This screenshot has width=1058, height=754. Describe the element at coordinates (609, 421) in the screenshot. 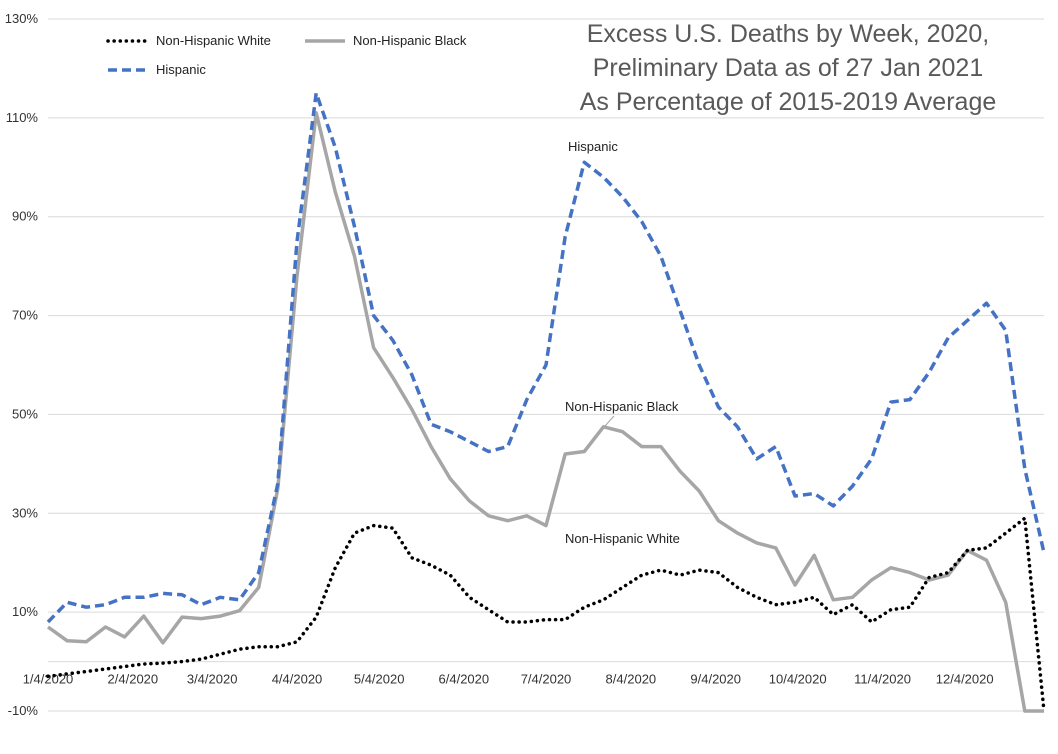

I see `annotation-non-hispanic-black-leader` at that location.